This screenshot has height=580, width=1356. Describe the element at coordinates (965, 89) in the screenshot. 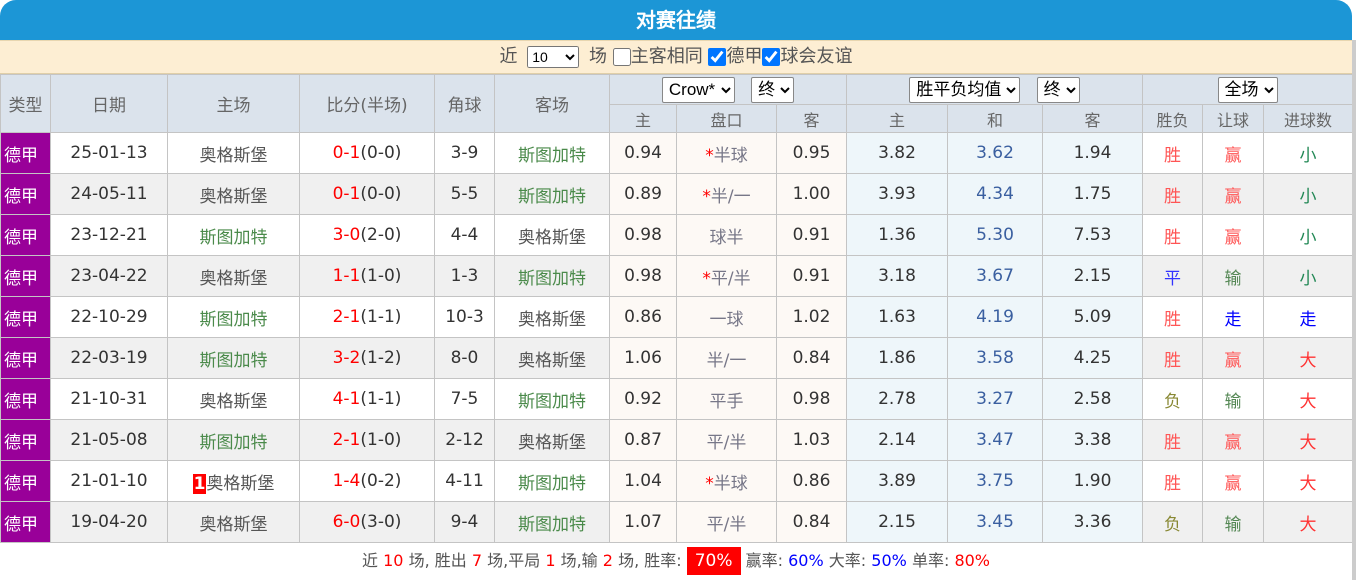

I see `odds-type-select: 胜平负均值` at that location.